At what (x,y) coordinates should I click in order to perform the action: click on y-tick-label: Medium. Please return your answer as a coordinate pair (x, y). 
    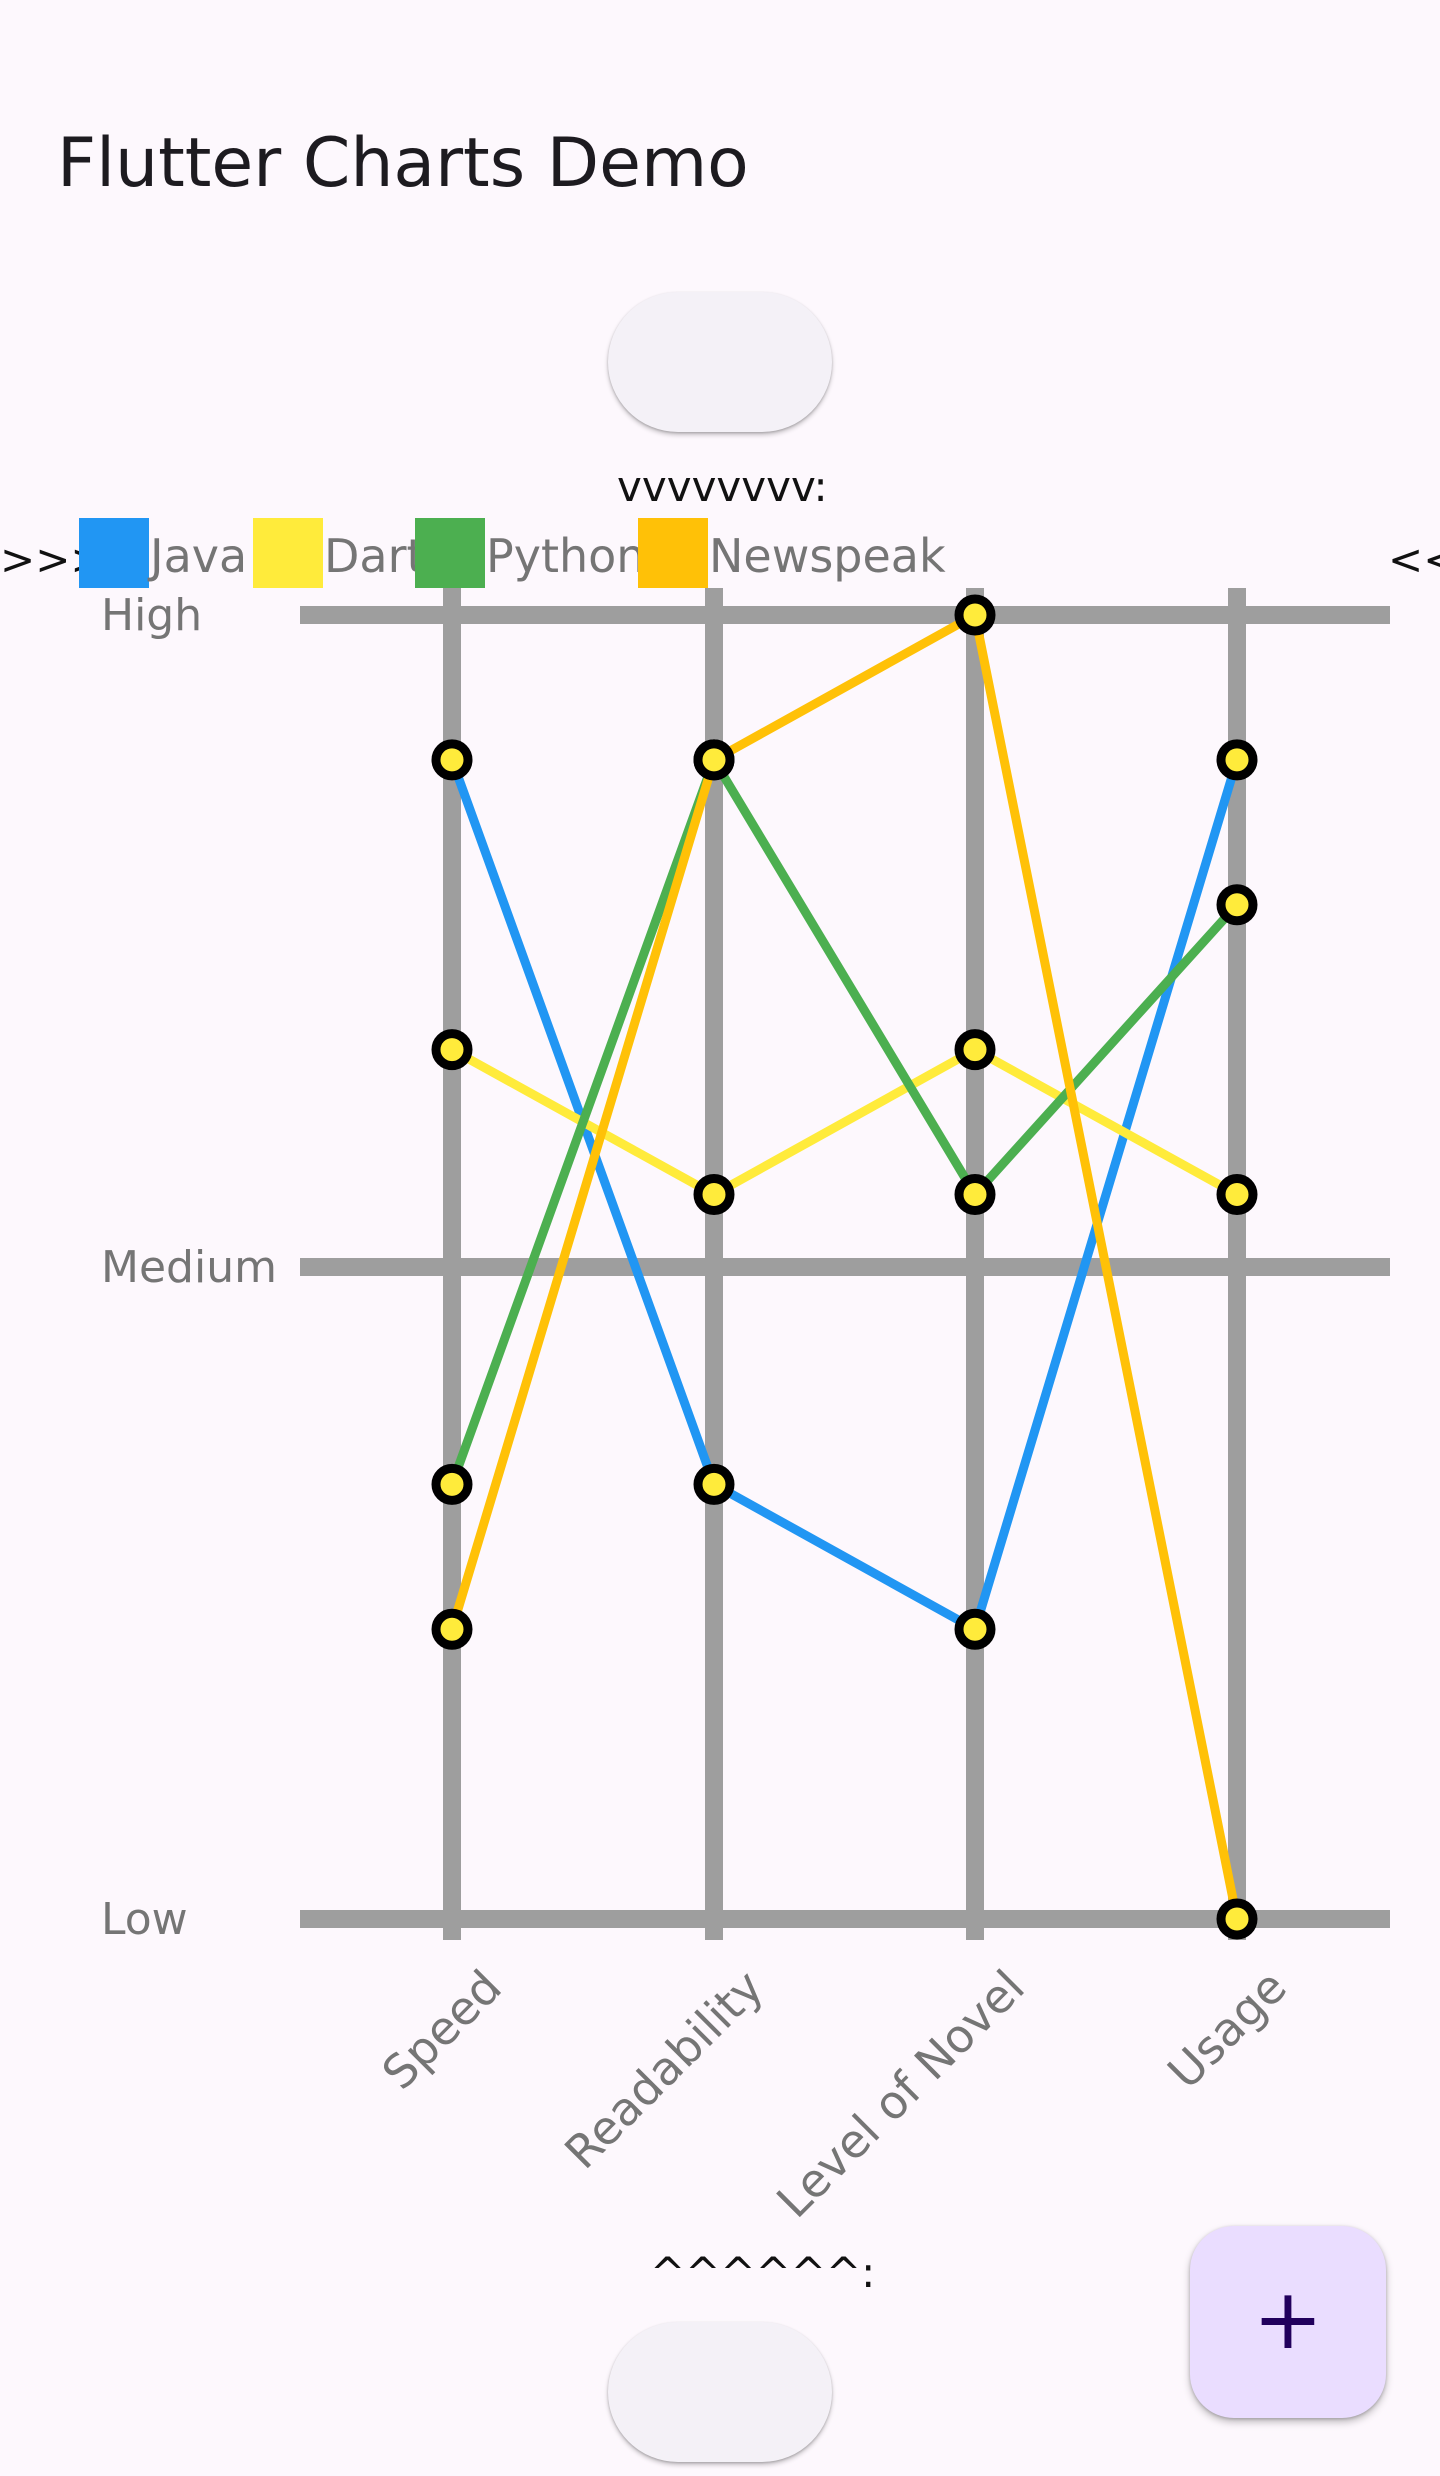
    Looking at the image, I should click on (189, 1267).